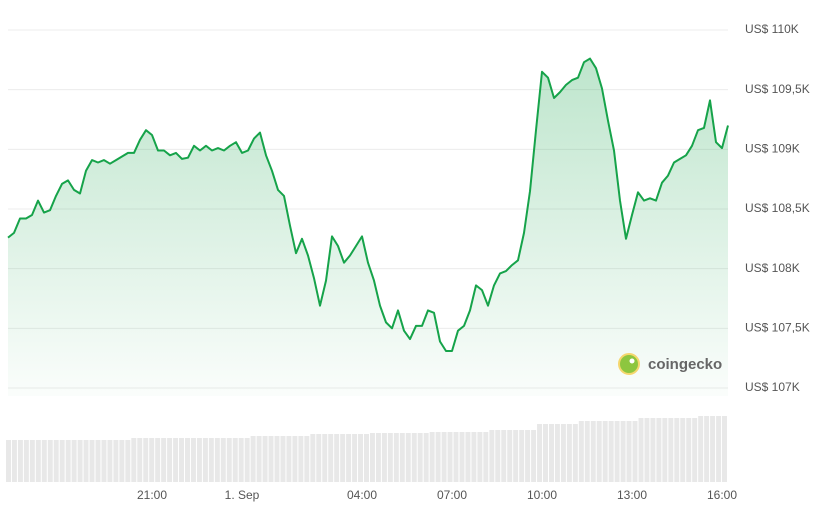  Describe the element at coordinates (452, 495) in the screenshot. I see `x-tick-label: 07:00` at that location.